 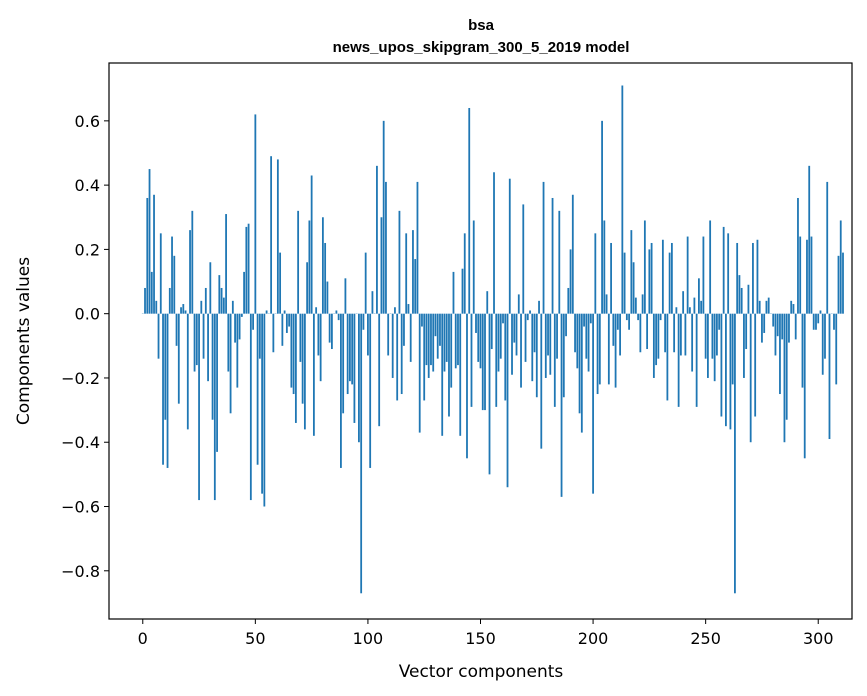 I want to click on chart-subtitle: news_upos_skipgram_300_5_2019 model, so click(x=481, y=47).